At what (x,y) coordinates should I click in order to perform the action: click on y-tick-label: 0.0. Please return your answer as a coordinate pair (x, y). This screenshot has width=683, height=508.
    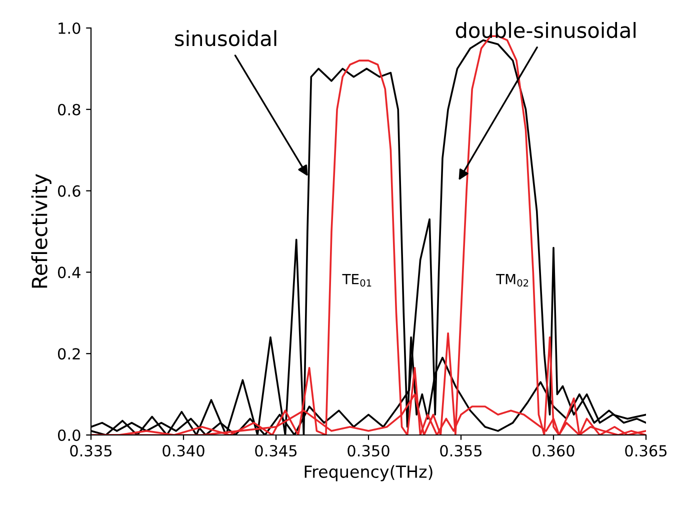
    Looking at the image, I should click on (69, 435).